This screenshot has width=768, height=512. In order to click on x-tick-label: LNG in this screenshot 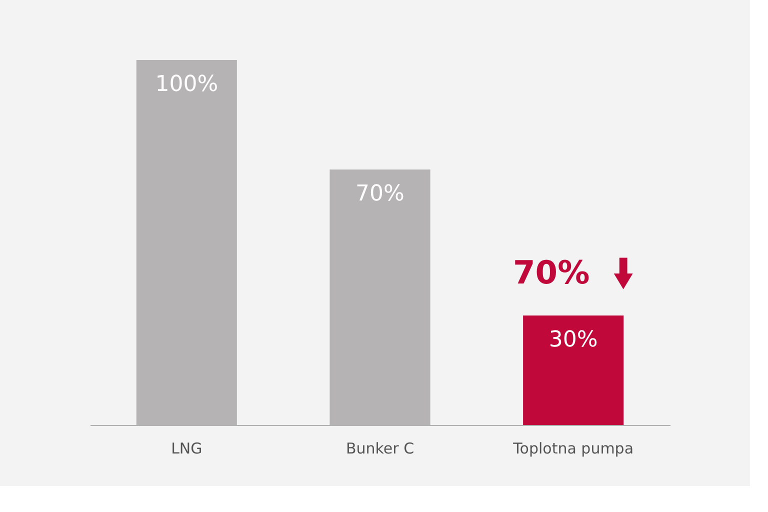, I will do `click(186, 449)`.